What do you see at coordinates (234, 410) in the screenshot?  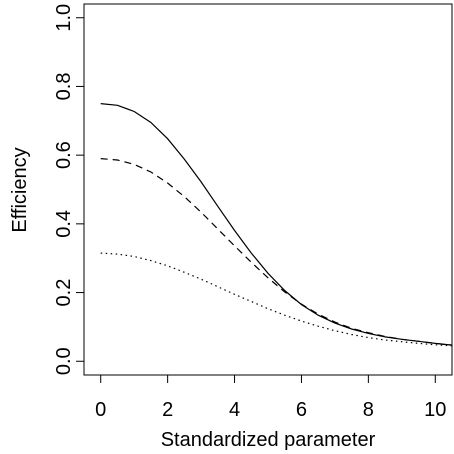 I see `x-tick-label: 4` at bounding box center [234, 410].